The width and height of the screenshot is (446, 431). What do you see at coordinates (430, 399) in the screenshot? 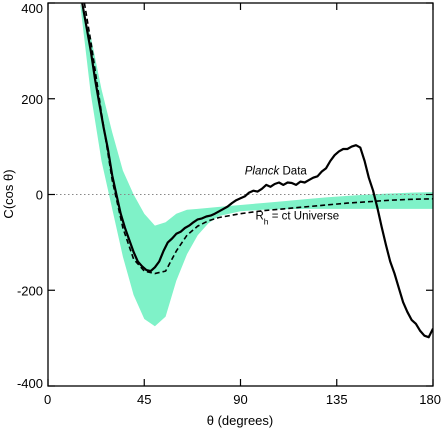
I see `x-tick-label: 180` at bounding box center [430, 399].